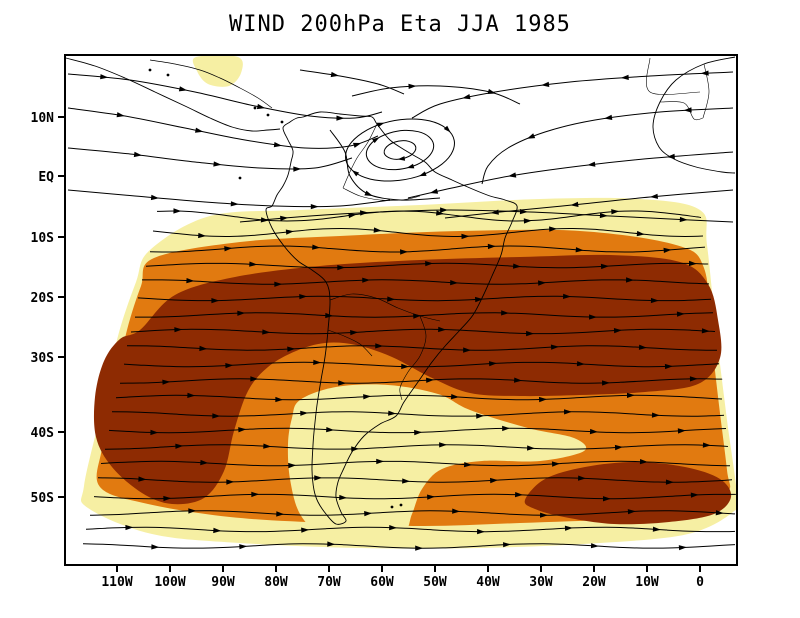 Image resolution: width=800 pixels, height=618 pixels. Describe the element at coordinates (382, 582) in the screenshot. I see `x-axis-tick-label: 60W` at that location.